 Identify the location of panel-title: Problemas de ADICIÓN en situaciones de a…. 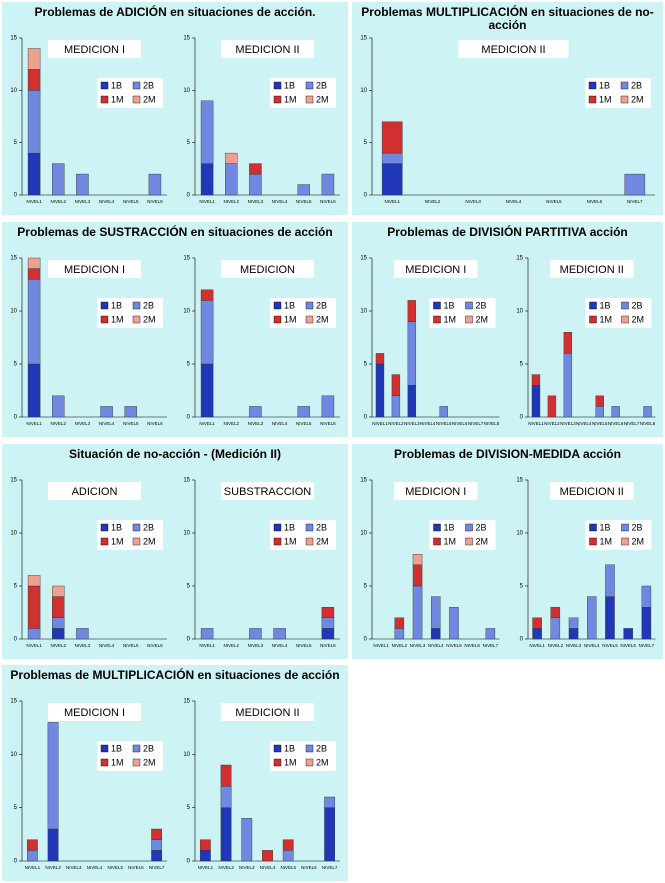
(175, 12).